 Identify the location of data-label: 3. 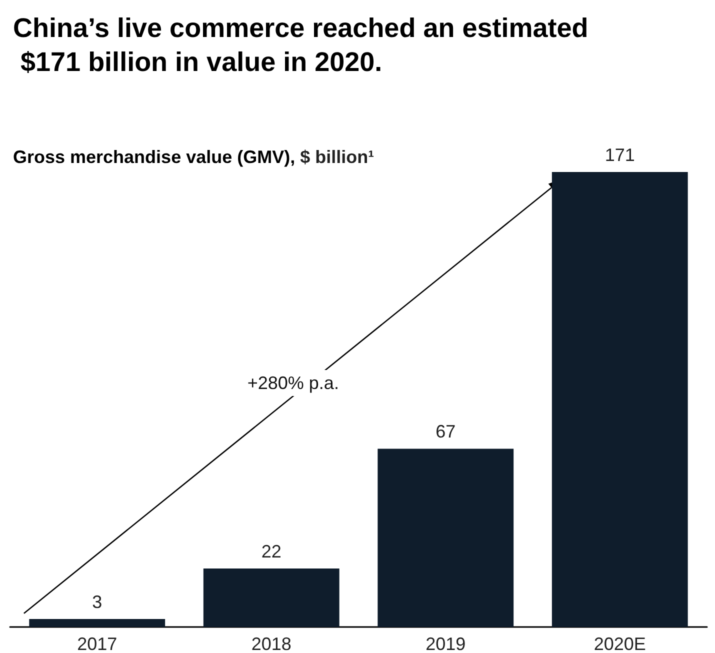
(97, 602).